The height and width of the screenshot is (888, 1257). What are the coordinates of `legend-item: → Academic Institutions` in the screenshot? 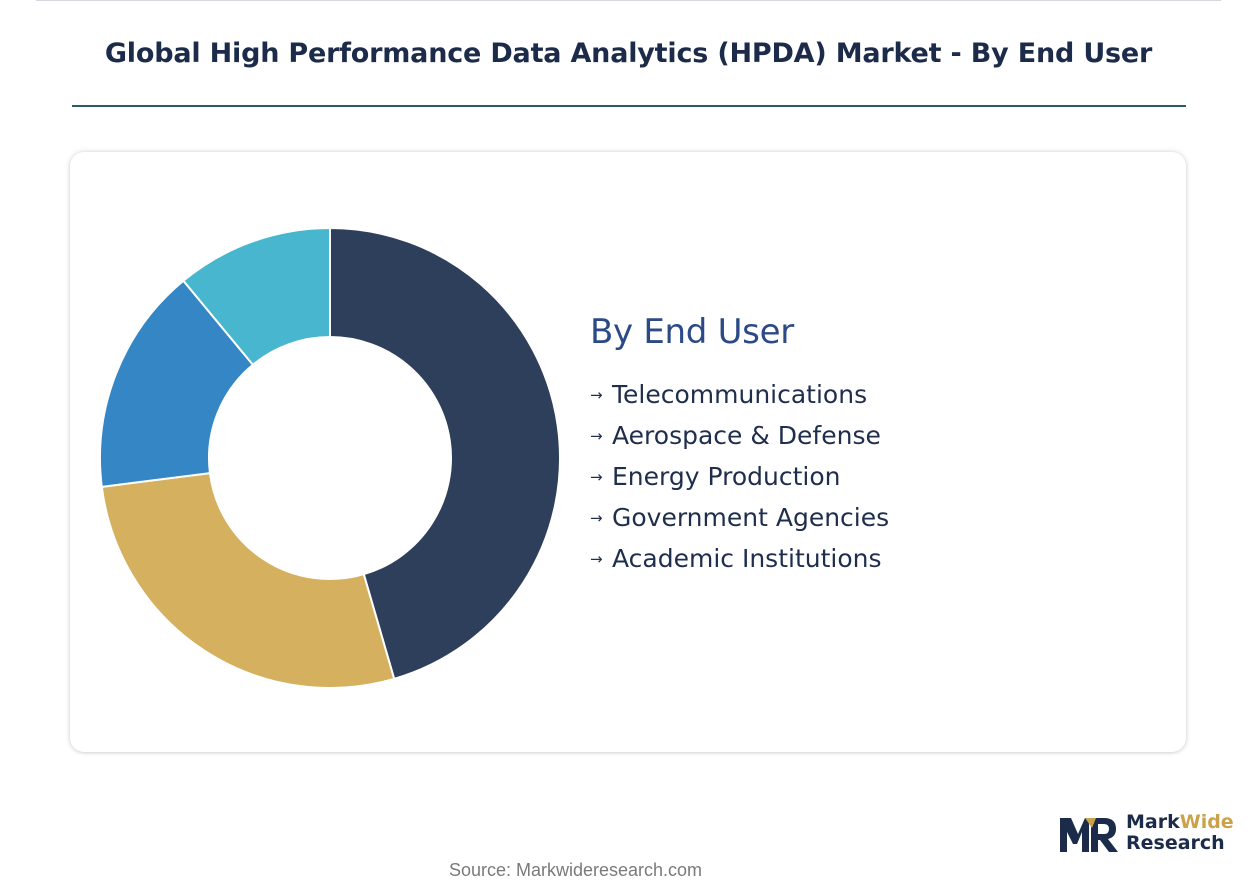 It's located at (739, 558).